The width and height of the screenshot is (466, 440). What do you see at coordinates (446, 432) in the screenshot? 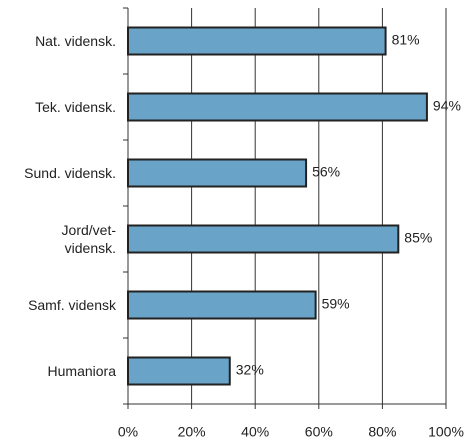
I see `x-tick-label: 100%` at bounding box center [446, 432].